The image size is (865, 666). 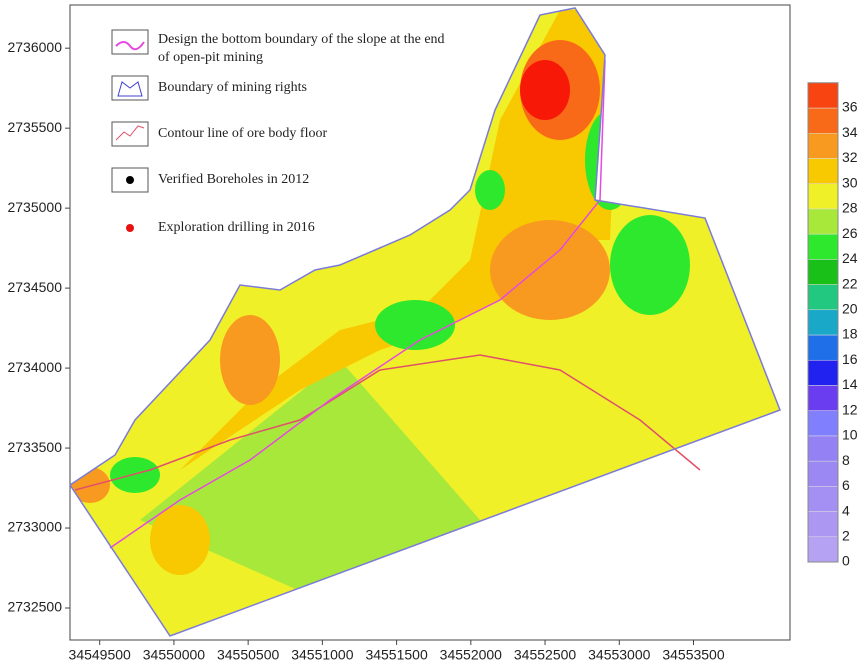 What do you see at coordinates (850, 132) in the screenshot?
I see `colorbar-label: 34` at bounding box center [850, 132].